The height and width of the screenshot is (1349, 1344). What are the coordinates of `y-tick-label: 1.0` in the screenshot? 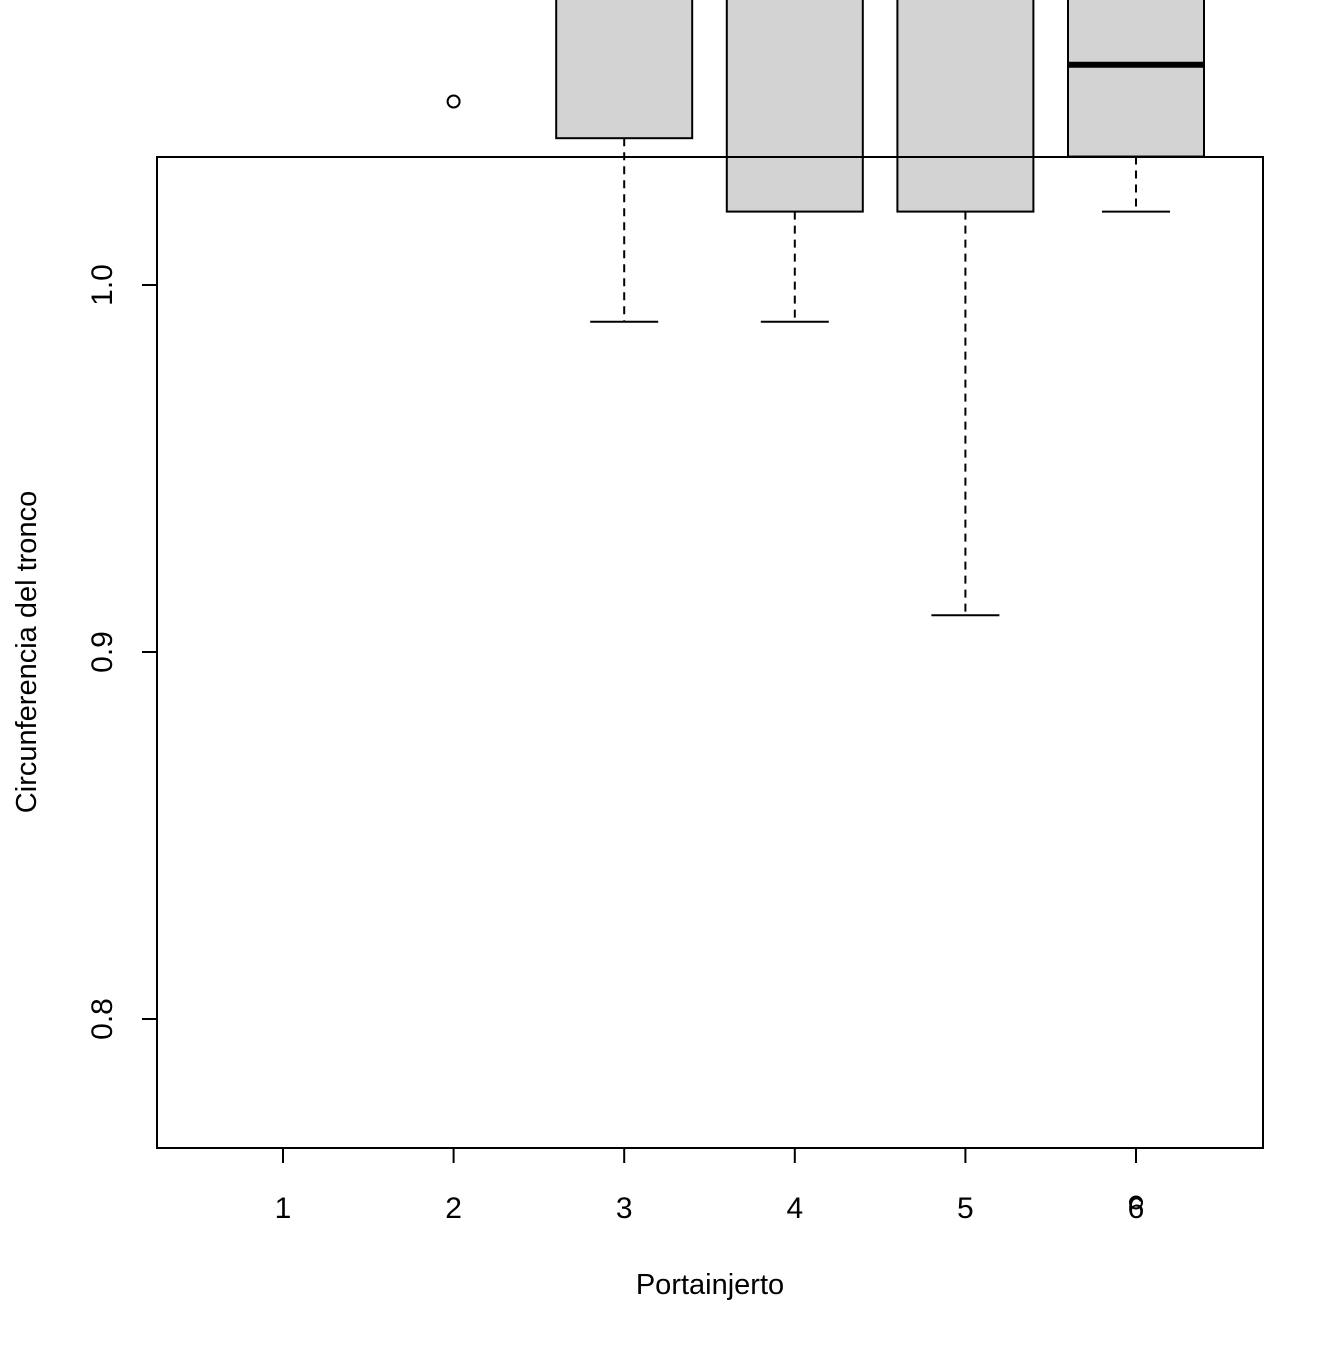 It's located at (102, 285).